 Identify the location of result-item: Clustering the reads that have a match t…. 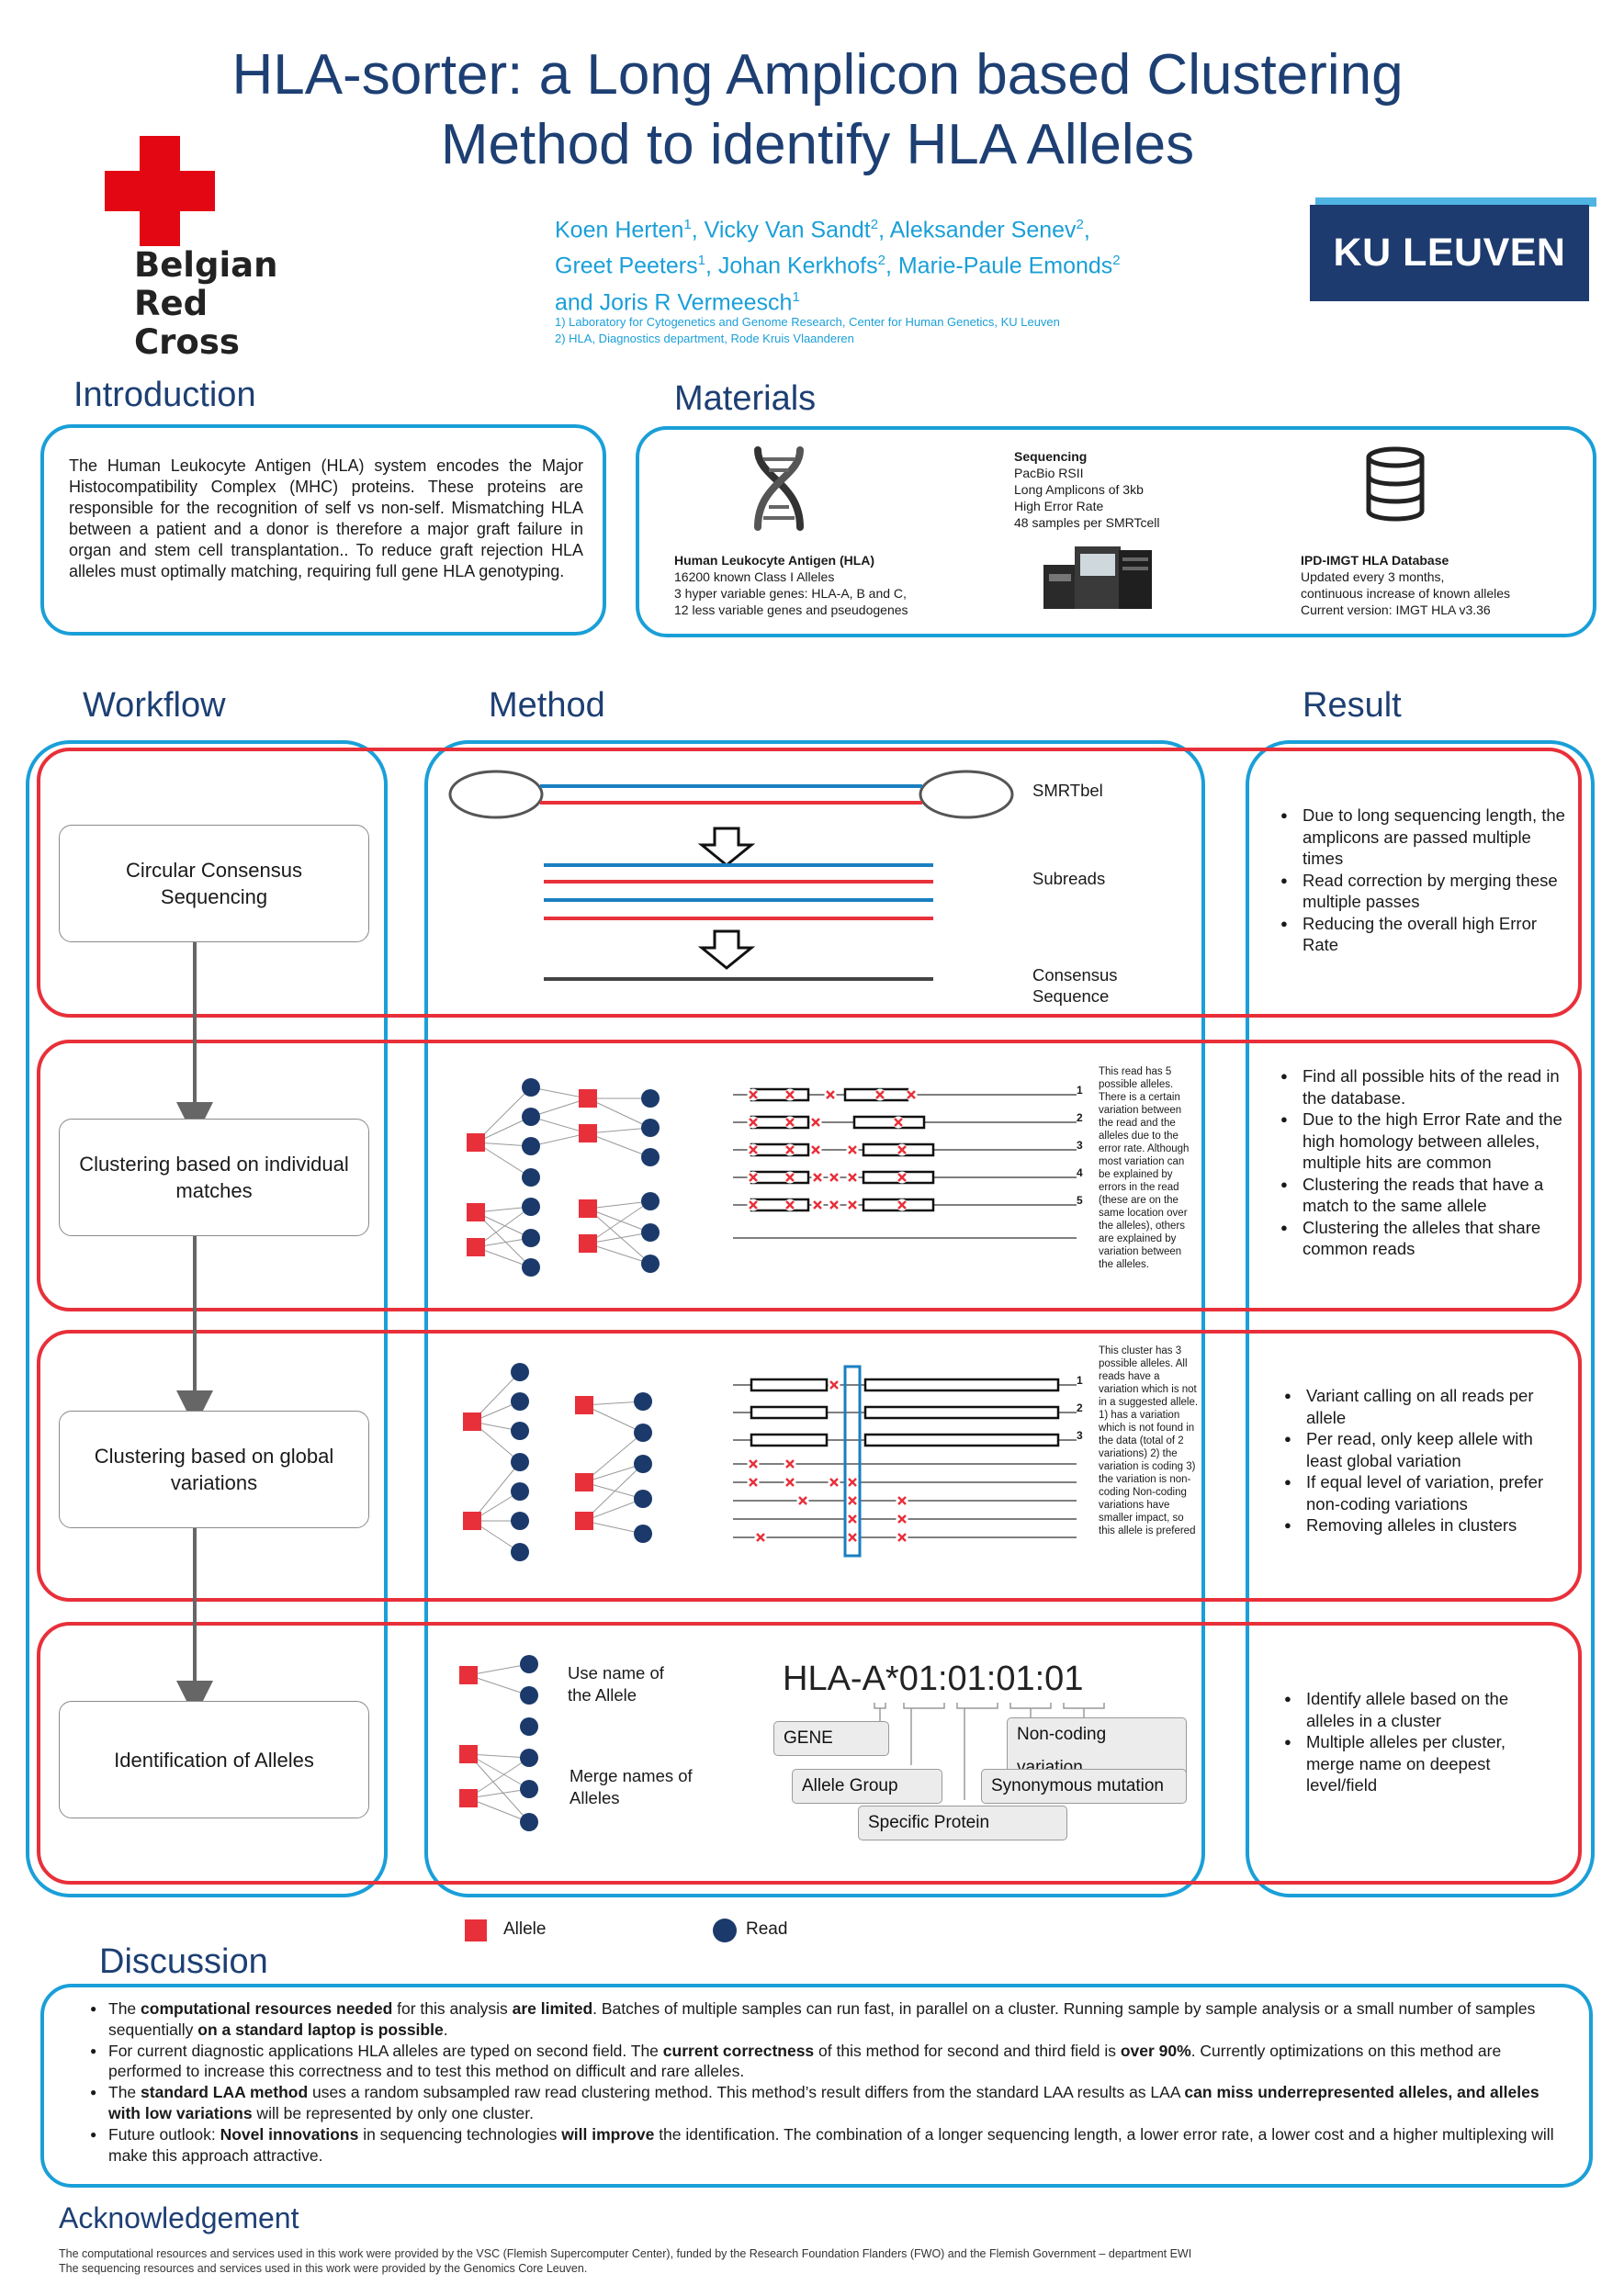
(1426, 1195).